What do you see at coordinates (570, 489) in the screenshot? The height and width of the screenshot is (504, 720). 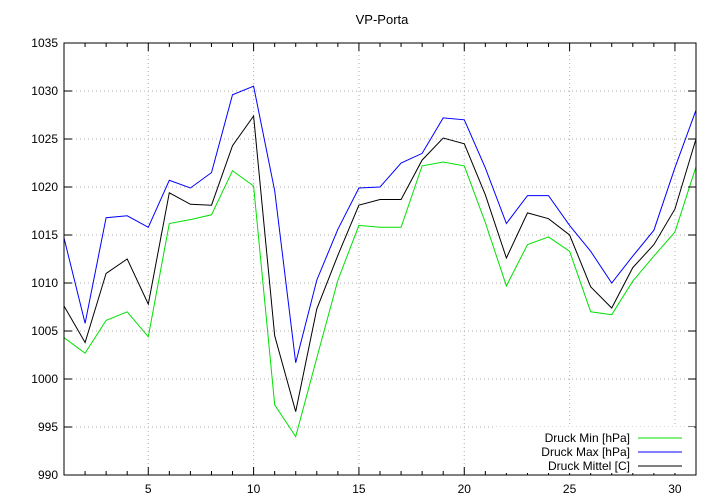 I see `x-tick-label: 25` at bounding box center [570, 489].